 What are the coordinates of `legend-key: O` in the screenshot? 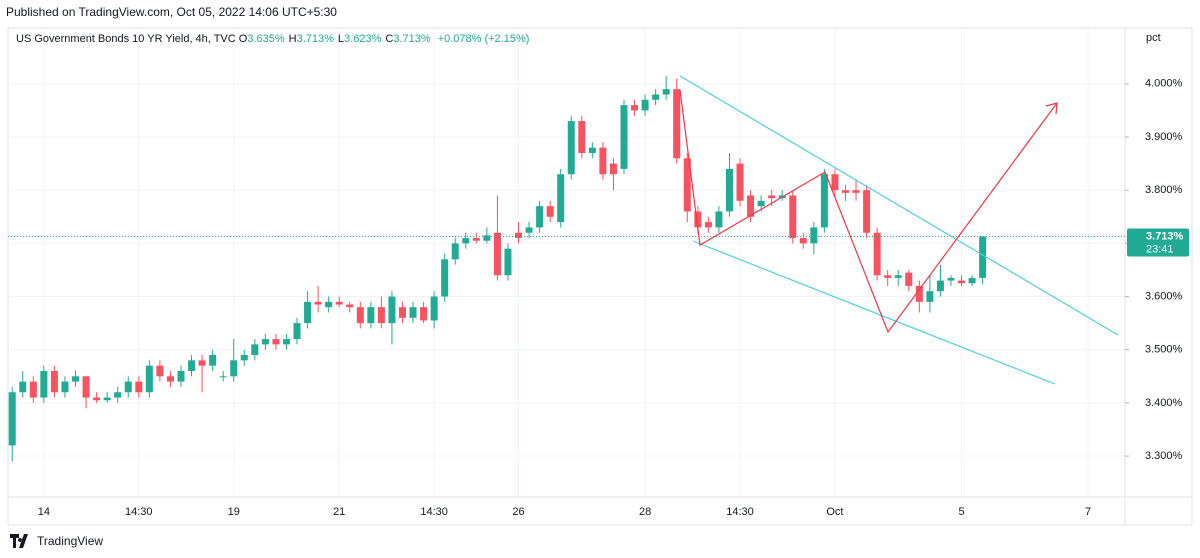 It's located at (243, 39).